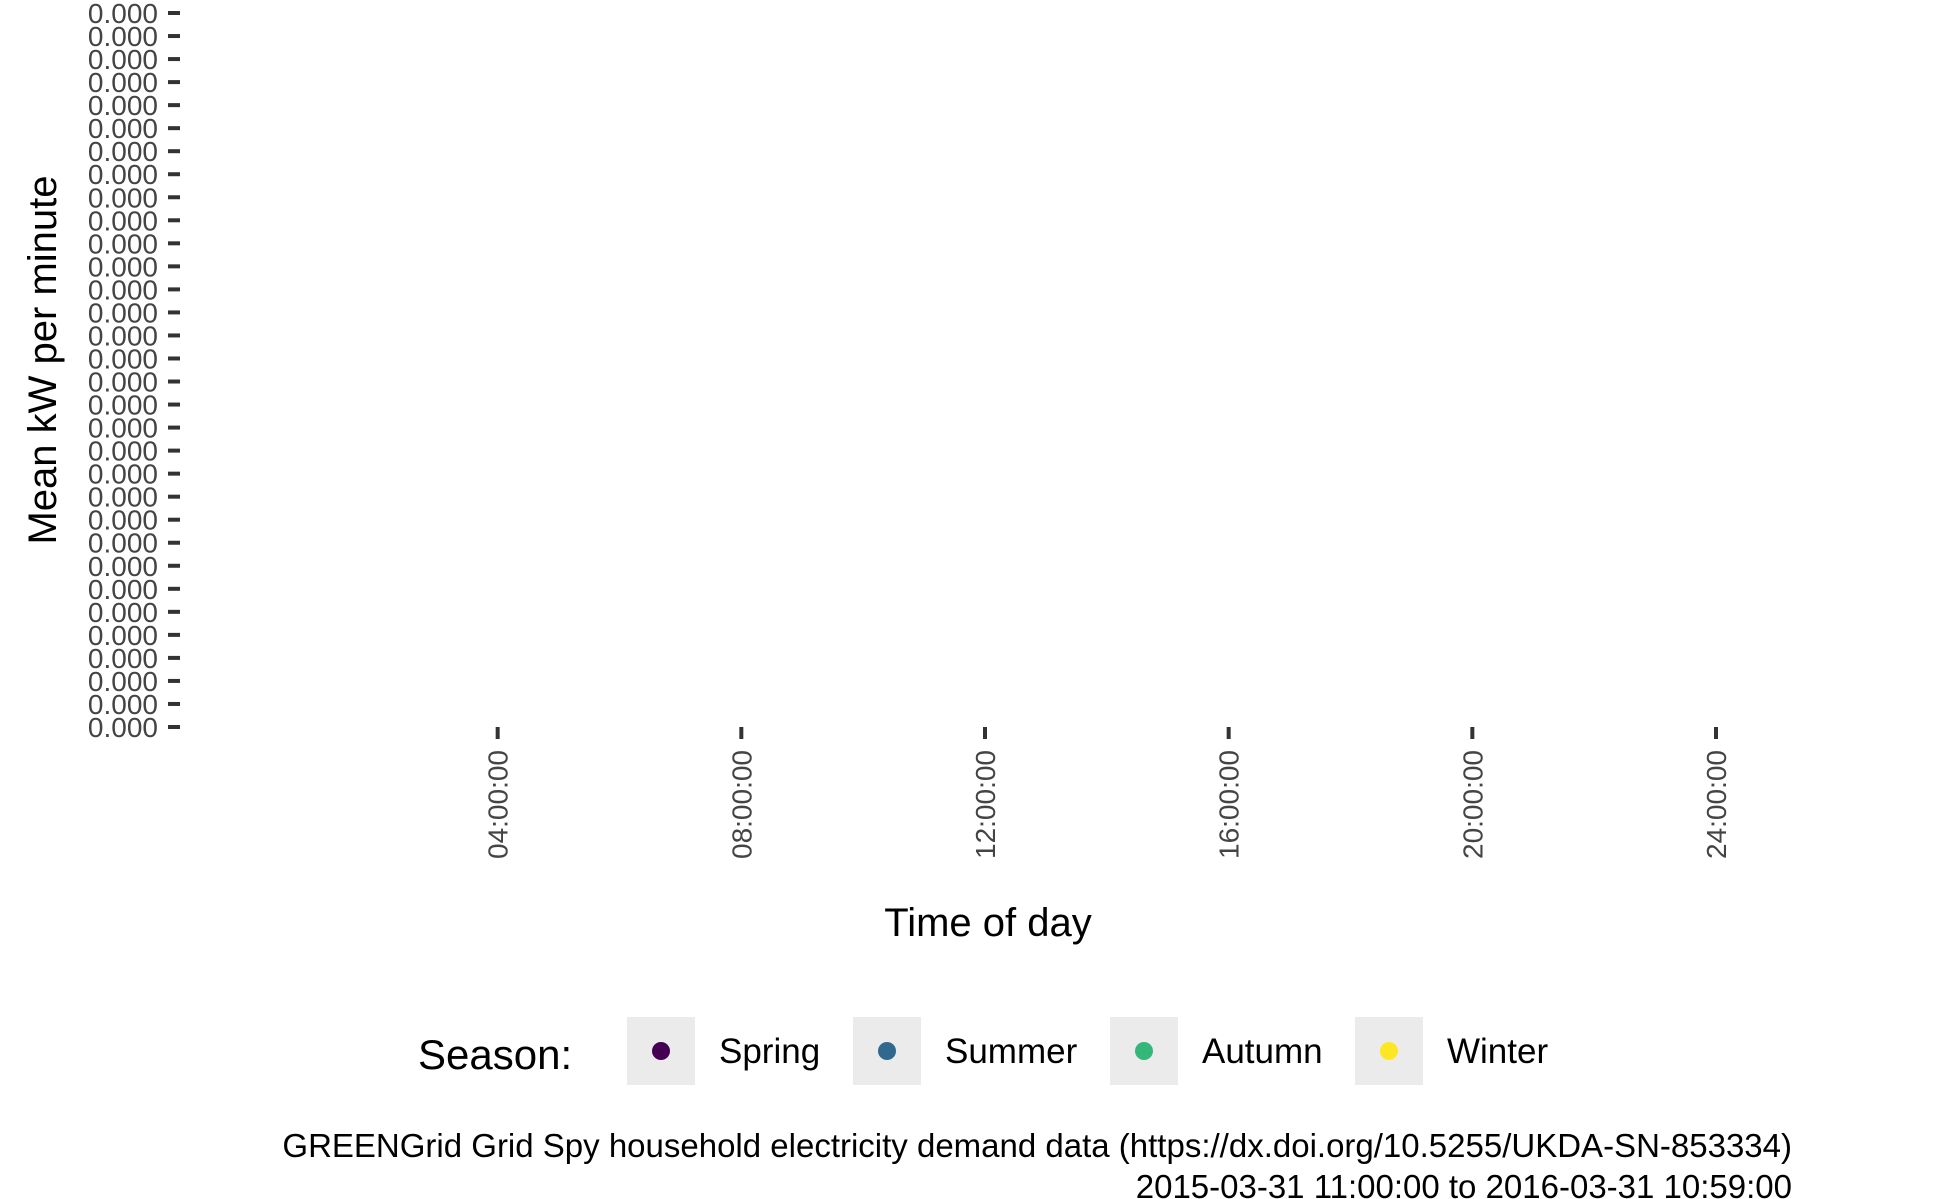 The height and width of the screenshot is (1199, 1940). I want to click on legend-label: Winter, so click(1497, 1051).